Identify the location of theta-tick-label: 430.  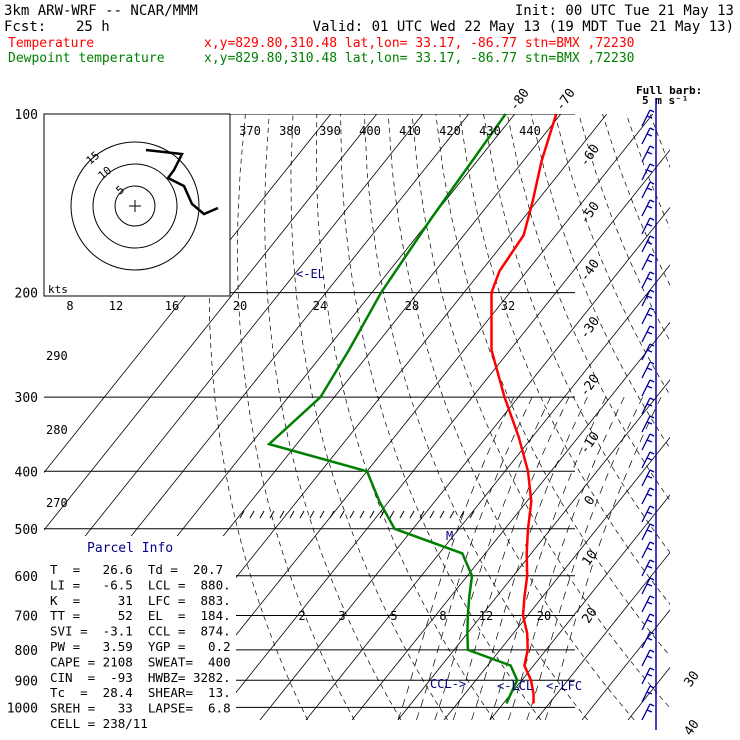
(490, 131).